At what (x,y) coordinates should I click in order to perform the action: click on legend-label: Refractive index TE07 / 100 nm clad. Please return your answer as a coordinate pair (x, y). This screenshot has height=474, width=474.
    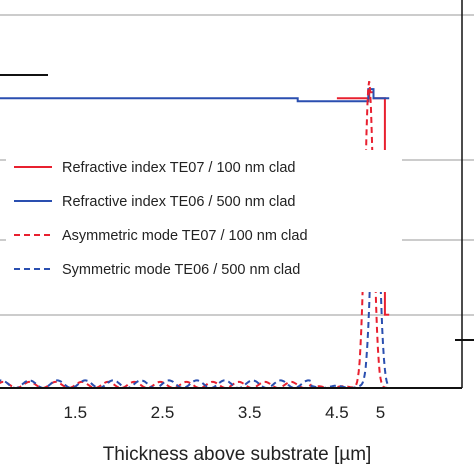
    Looking at the image, I should click on (178, 168).